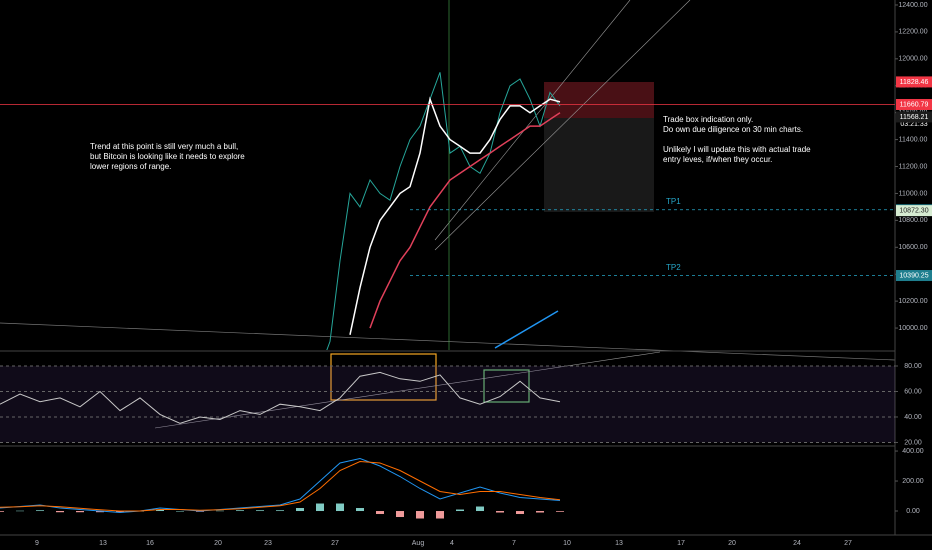  What do you see at coordinates (506, 386) in the screenshot?
I see `green-box` at bounding box center [506, 386].